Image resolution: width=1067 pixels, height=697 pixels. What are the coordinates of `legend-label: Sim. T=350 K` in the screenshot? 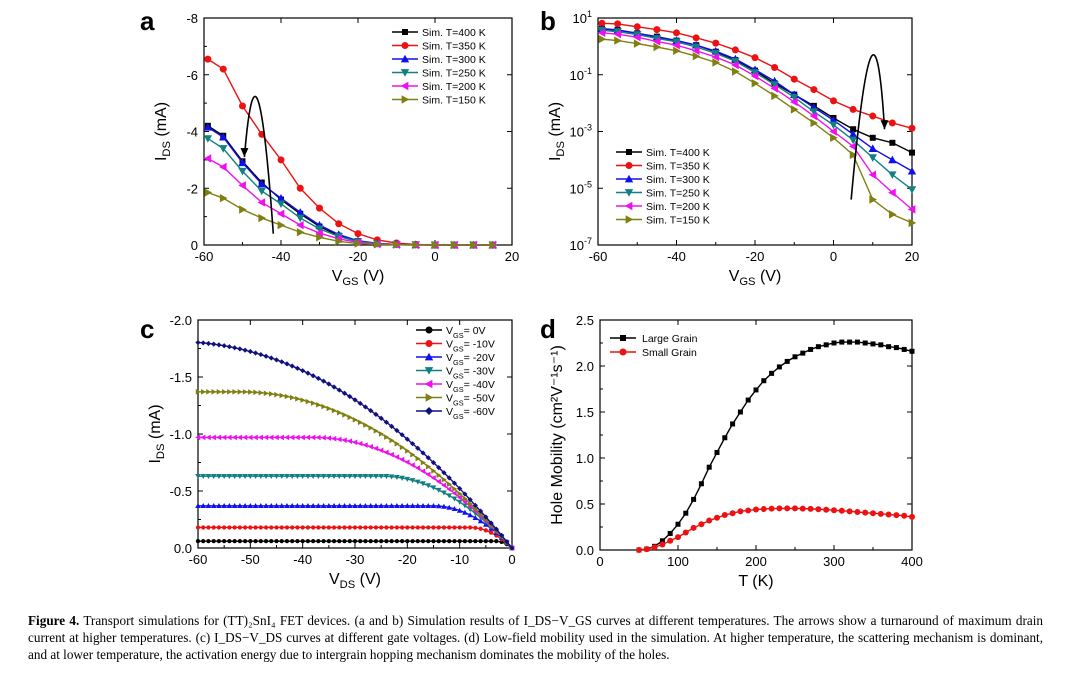 It's located at (454, 47).